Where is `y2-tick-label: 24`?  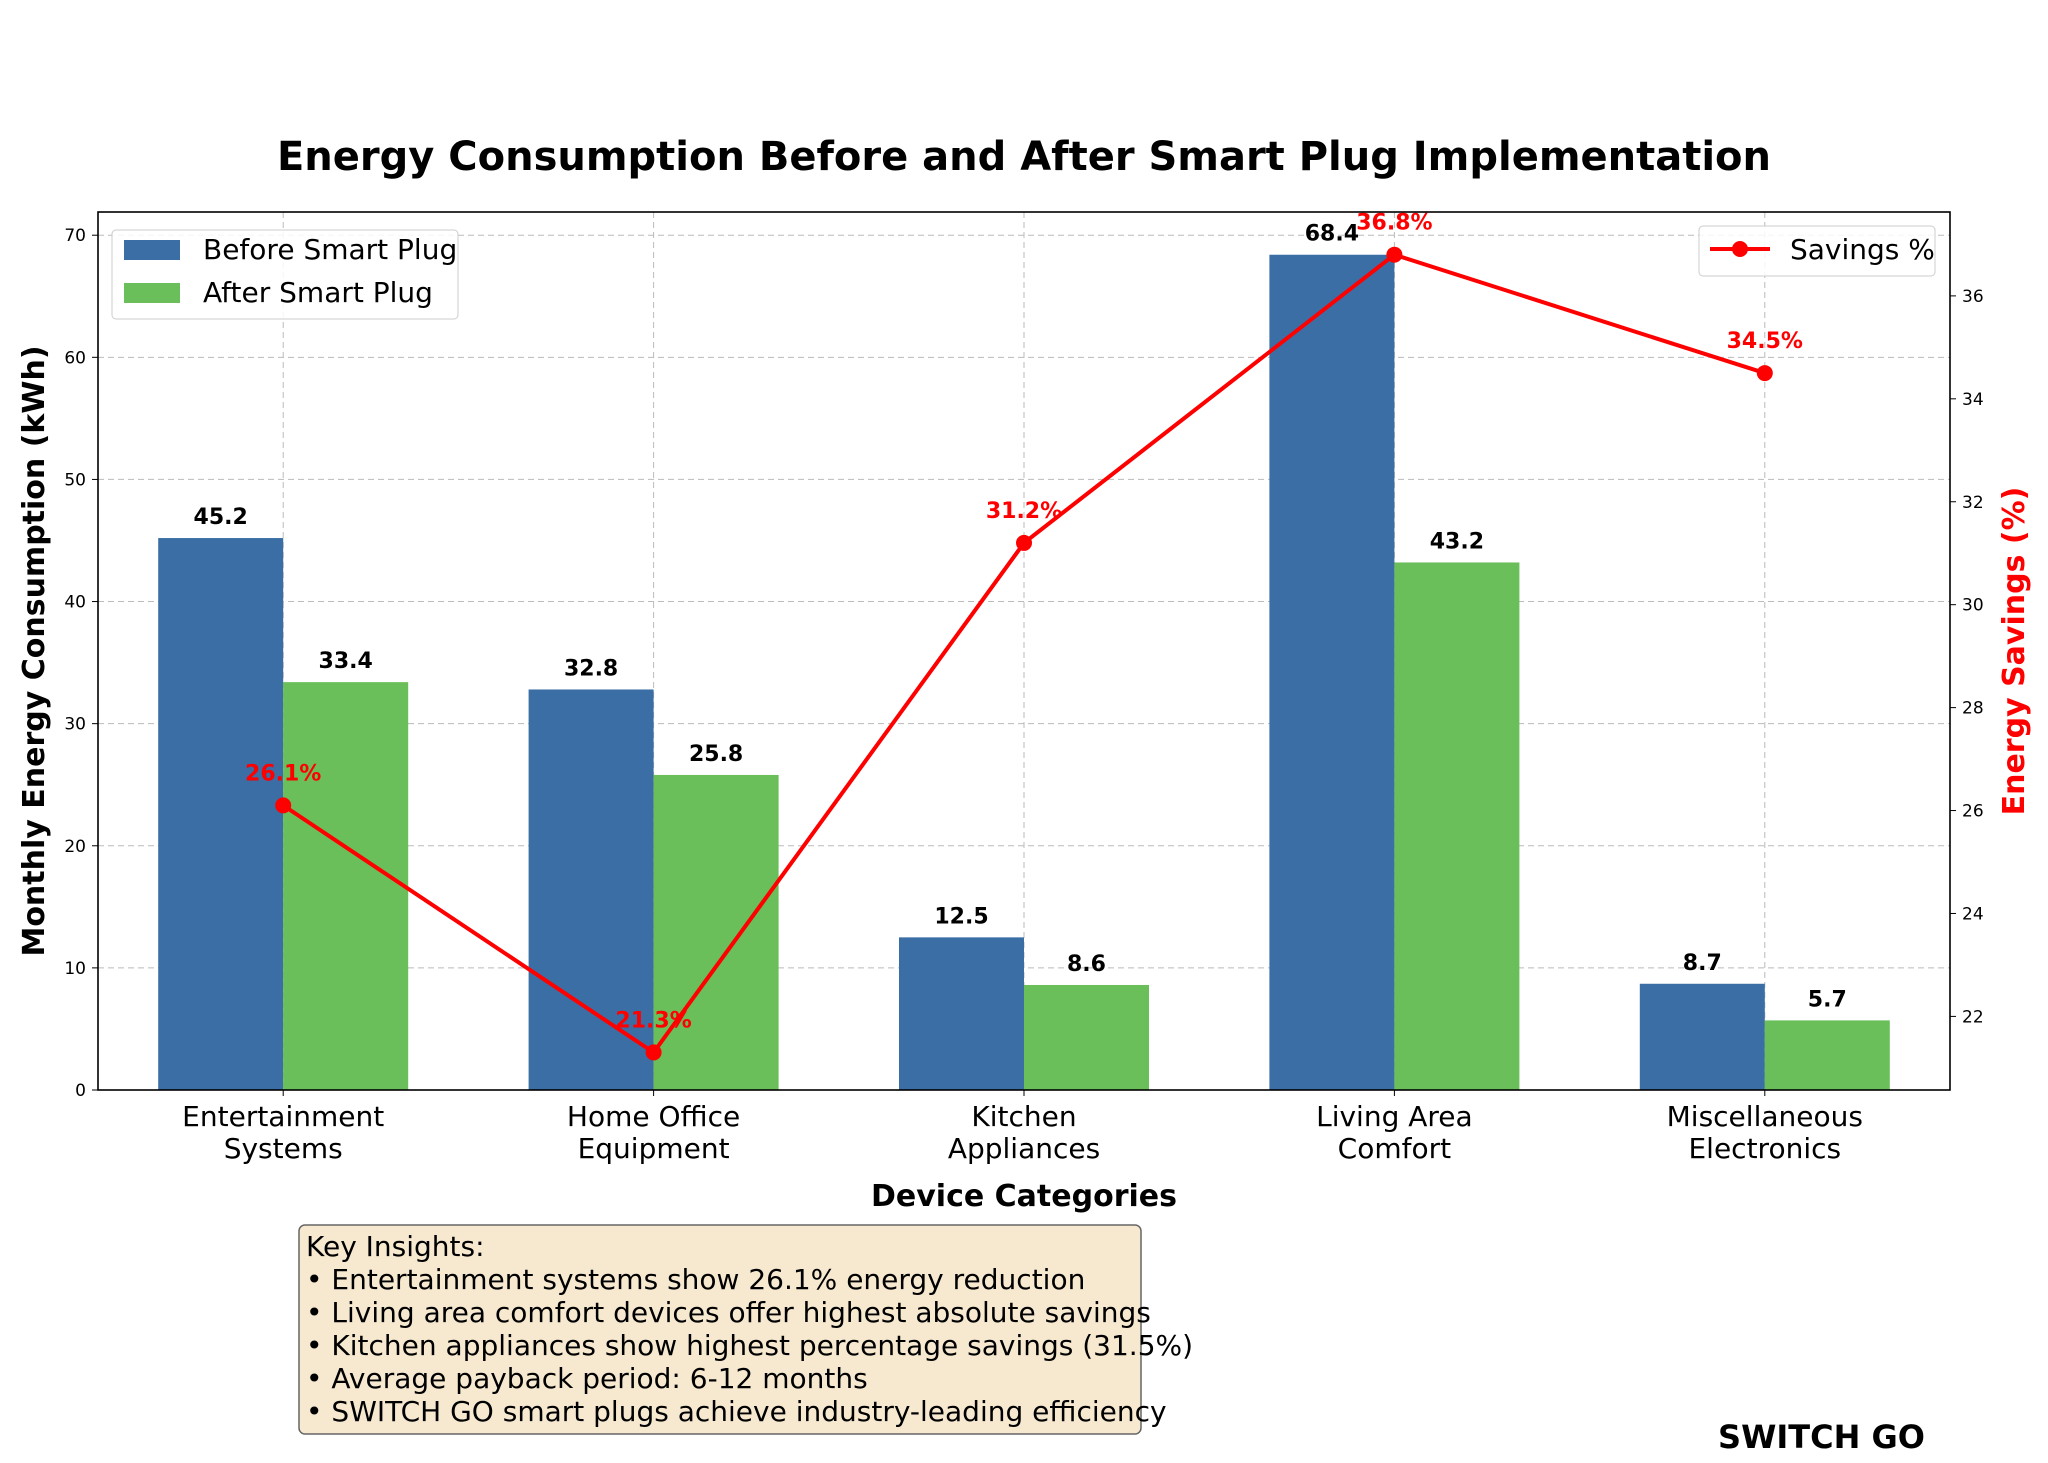 y2-tick-label: 24 is located at coordinates (1973, 914).